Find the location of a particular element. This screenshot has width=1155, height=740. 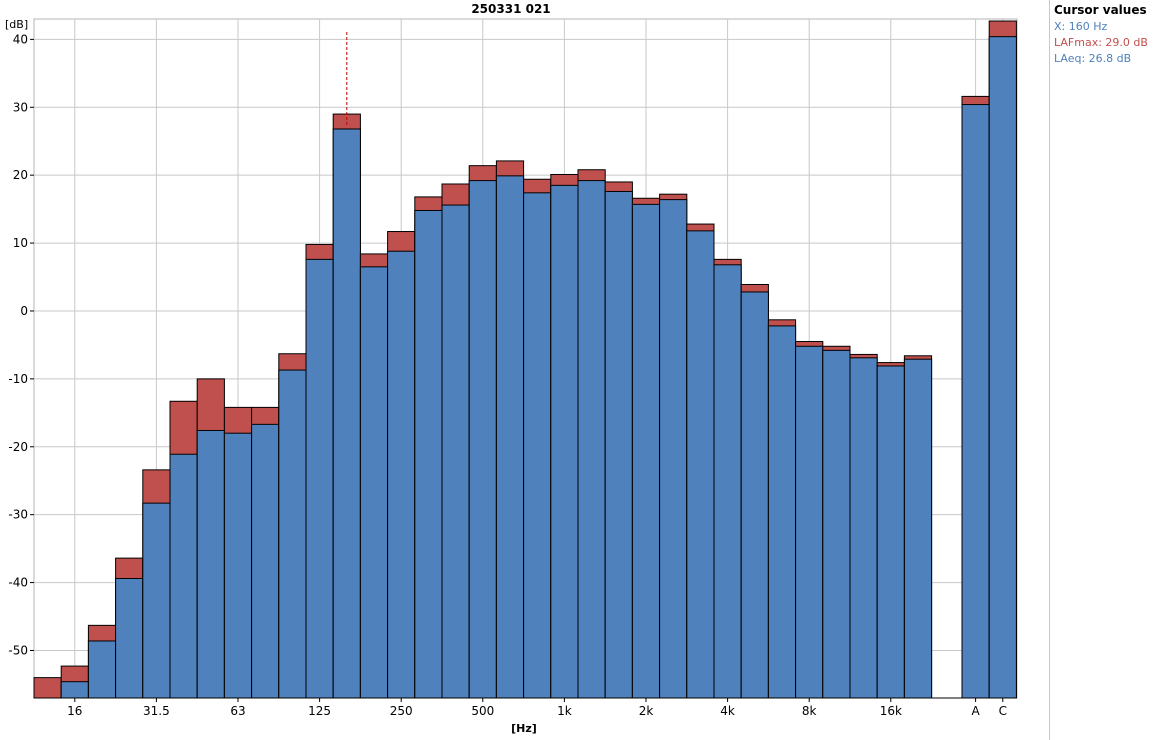

y-tick-label: 10 is located at coordinates (20, 243).